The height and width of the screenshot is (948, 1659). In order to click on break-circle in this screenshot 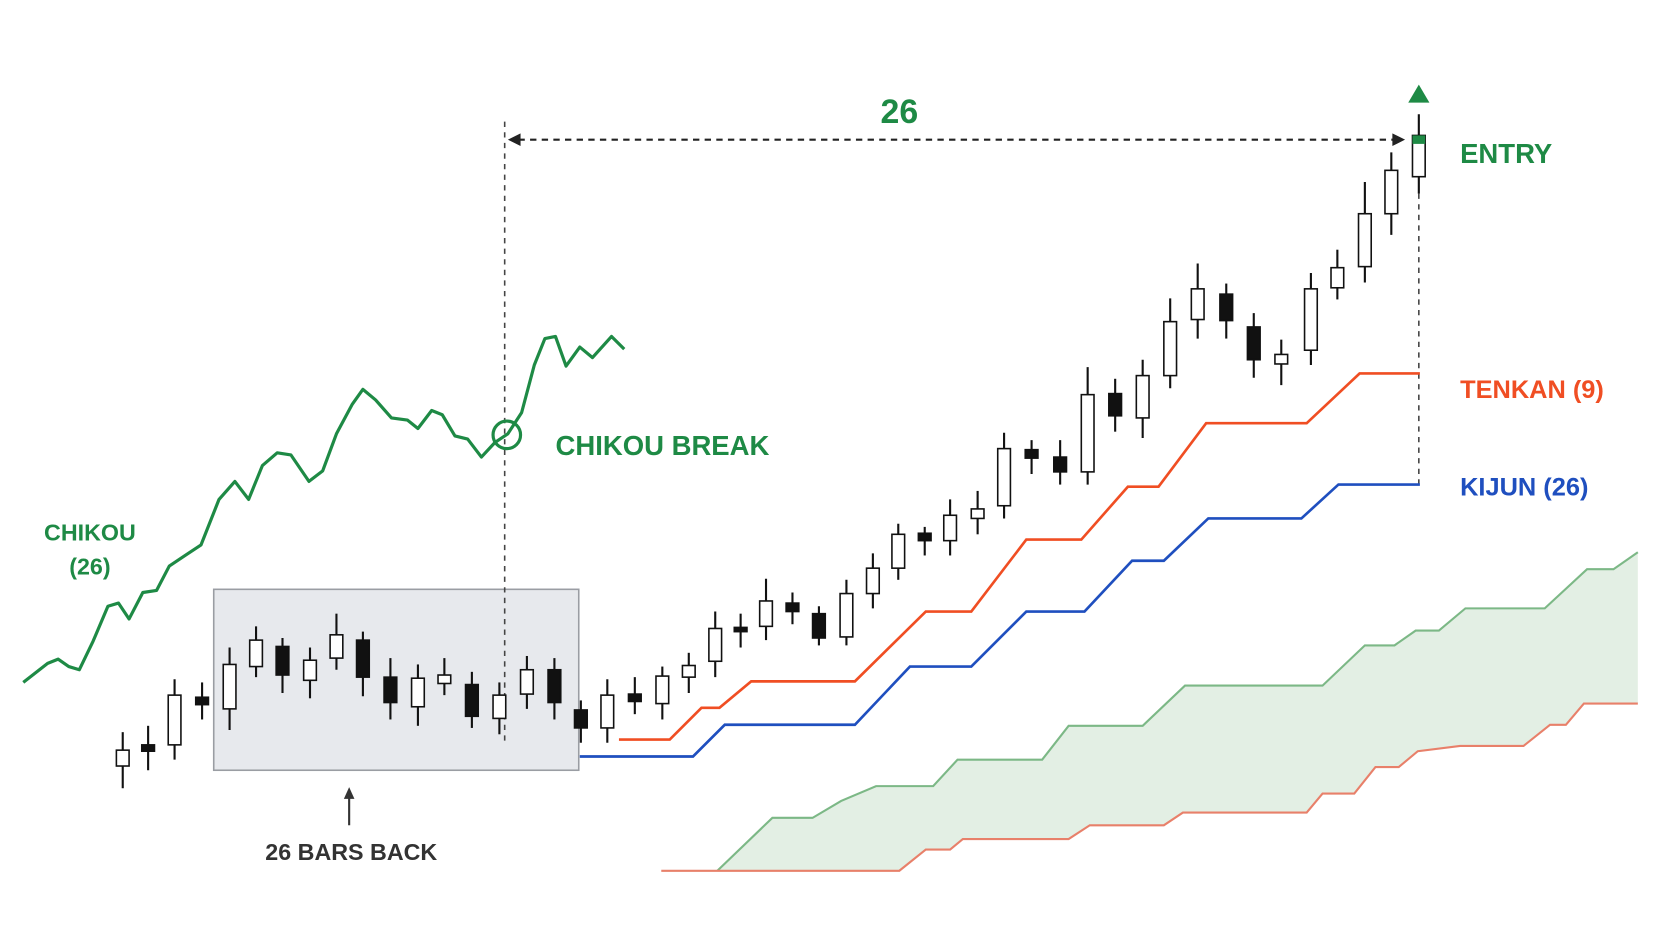, I will do `click(507, 435)`.